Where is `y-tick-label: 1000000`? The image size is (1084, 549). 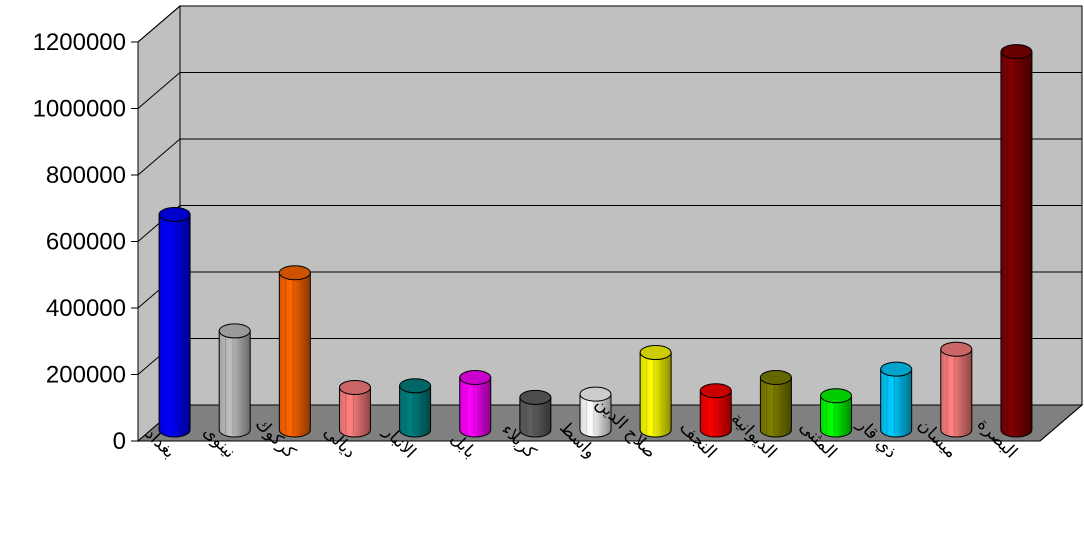 y-tick-label: 1000000 is located at coordinates (79, 109).